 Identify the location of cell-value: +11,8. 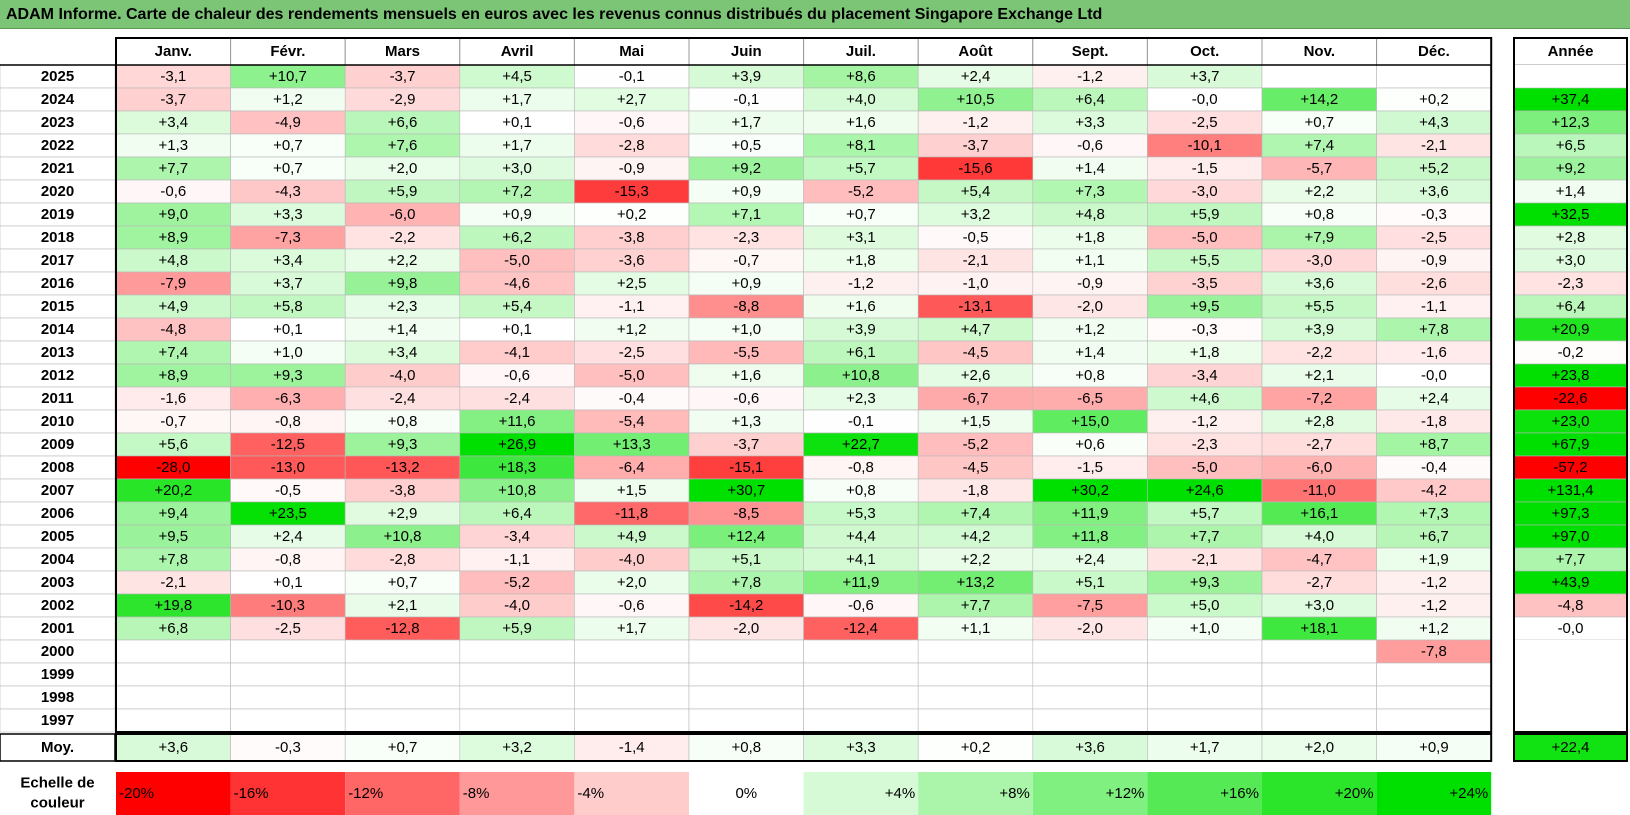
(1090, 536).